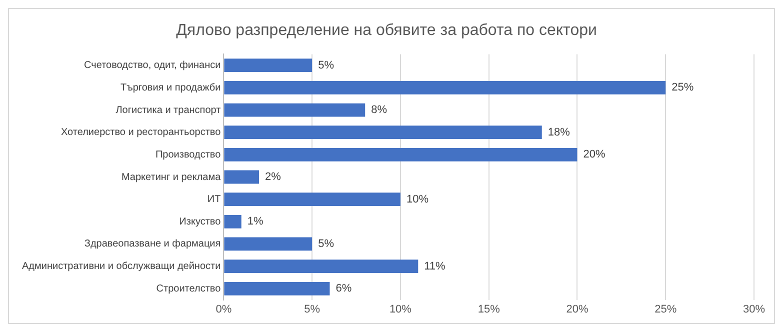  I want to click on x-tick-label: 10%, so click(400, 309).